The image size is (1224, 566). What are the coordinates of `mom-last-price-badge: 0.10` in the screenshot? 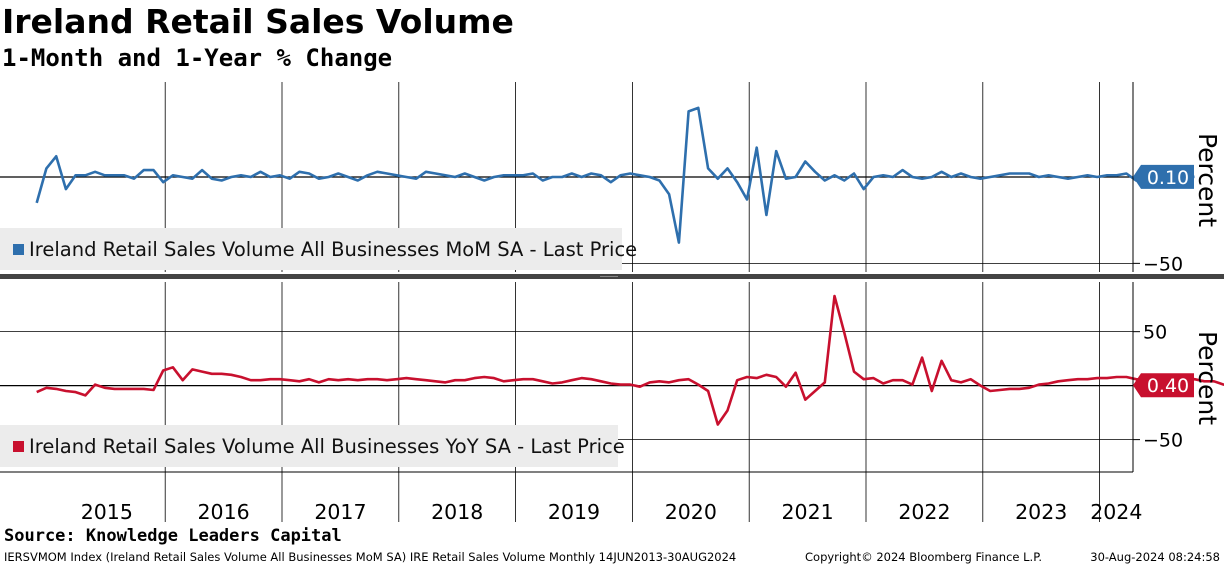 It's located at (1163, 176).